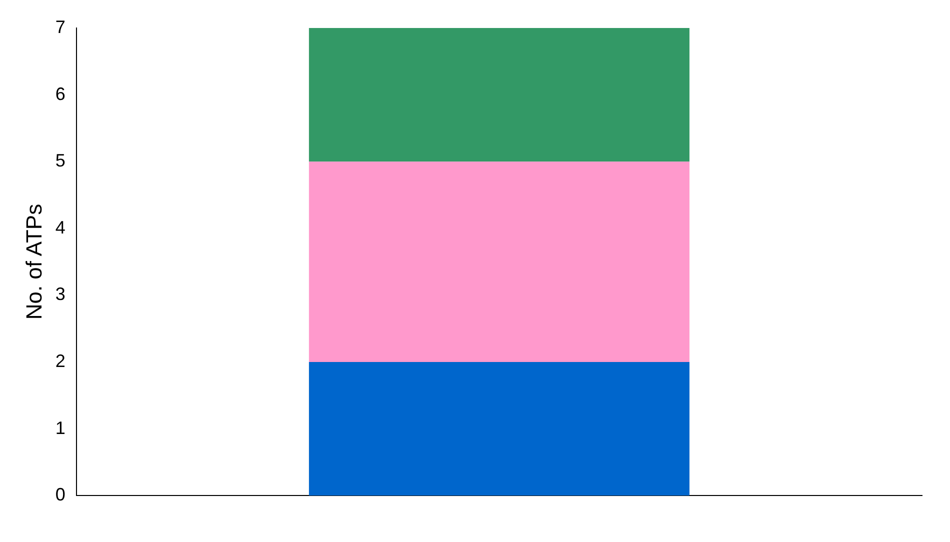  Describe the element at coordinates (60, 428) in the screenshot. I see `y-tick-label: 1` at that location.